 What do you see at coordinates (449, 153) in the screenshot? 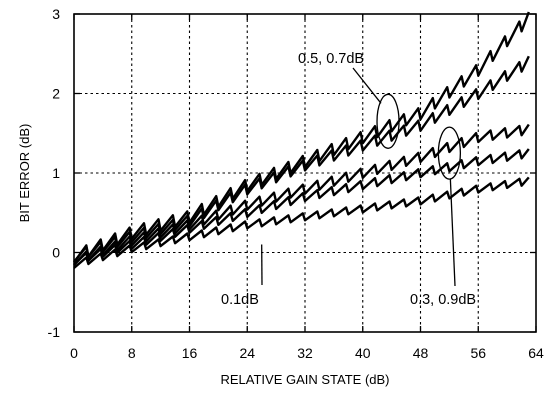
I see `annotation-ellipse-0-3-0-9db` at bounding box center [449, 153].